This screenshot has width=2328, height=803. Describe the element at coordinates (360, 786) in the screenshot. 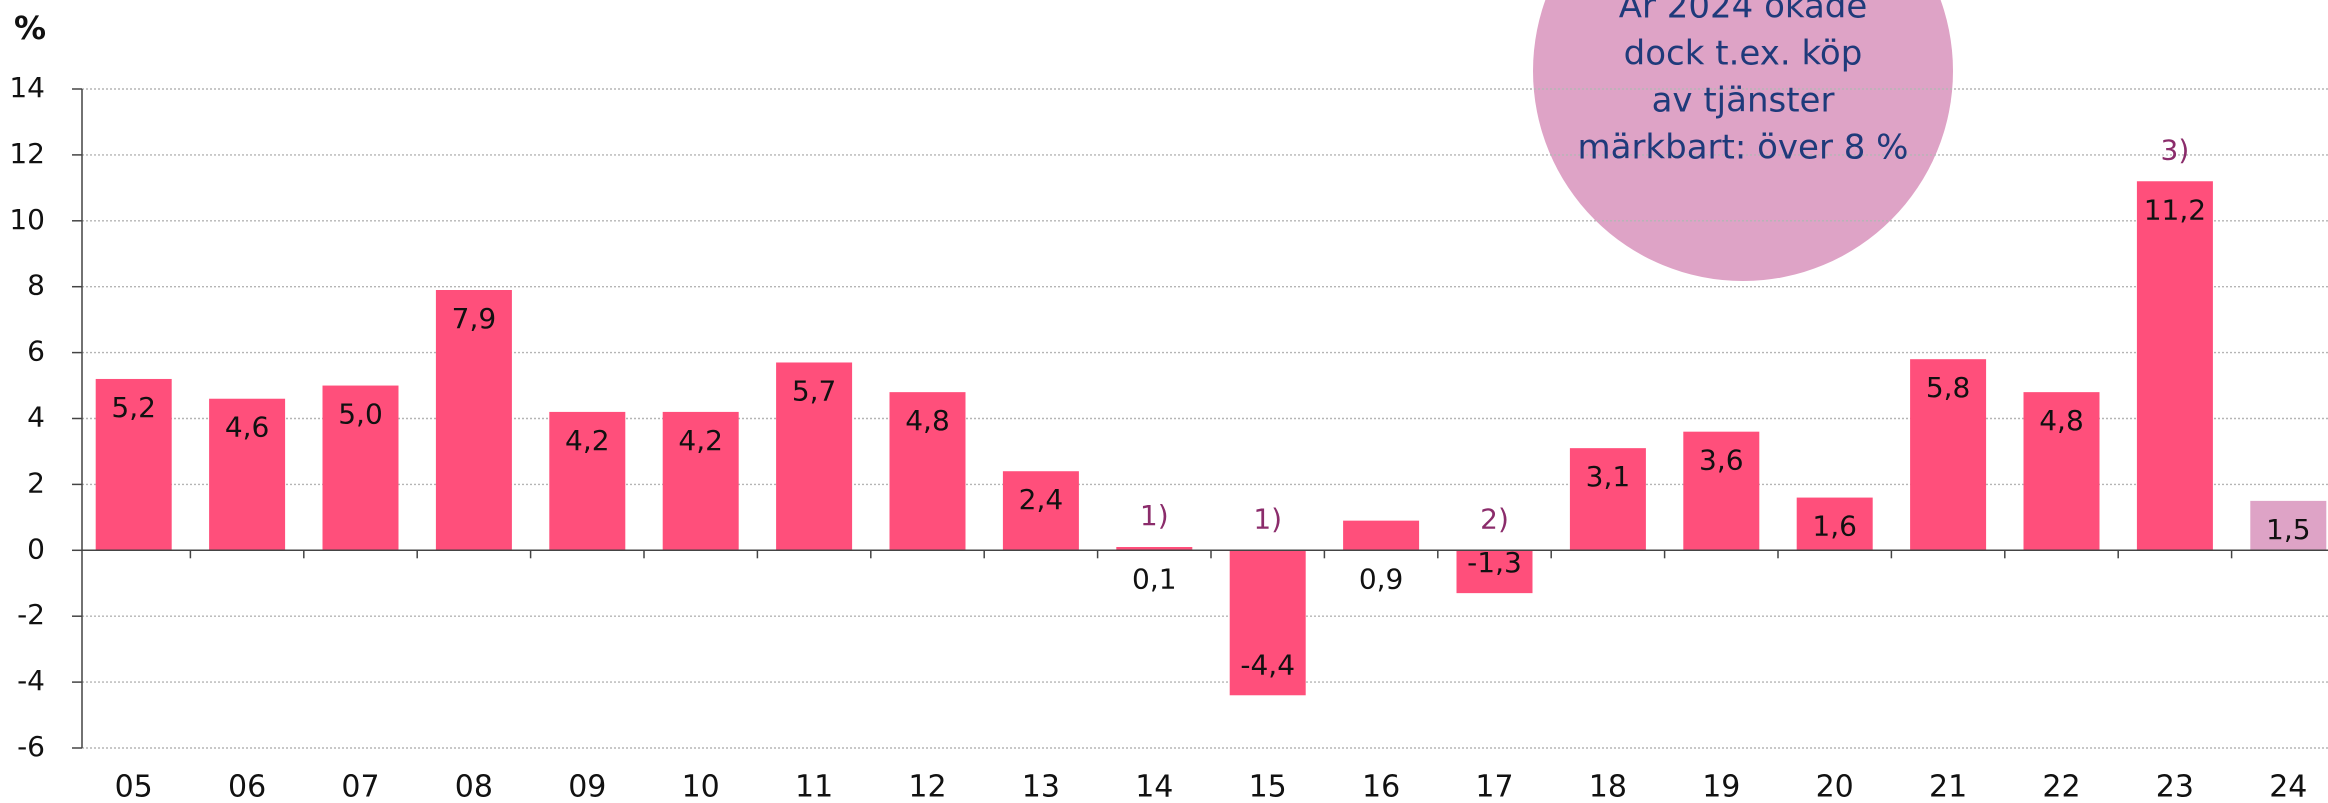

I see `x-tick-label: 07` at that location.